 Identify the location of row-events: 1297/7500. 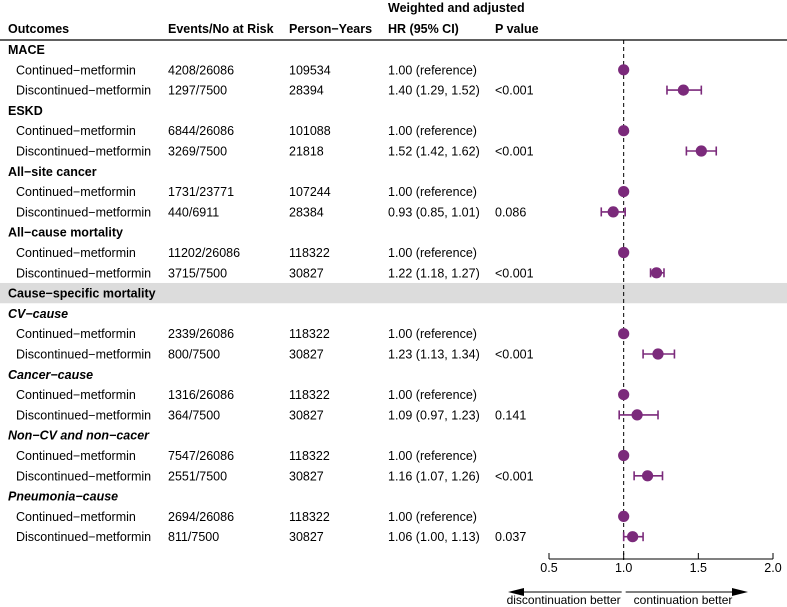
(197, 91).